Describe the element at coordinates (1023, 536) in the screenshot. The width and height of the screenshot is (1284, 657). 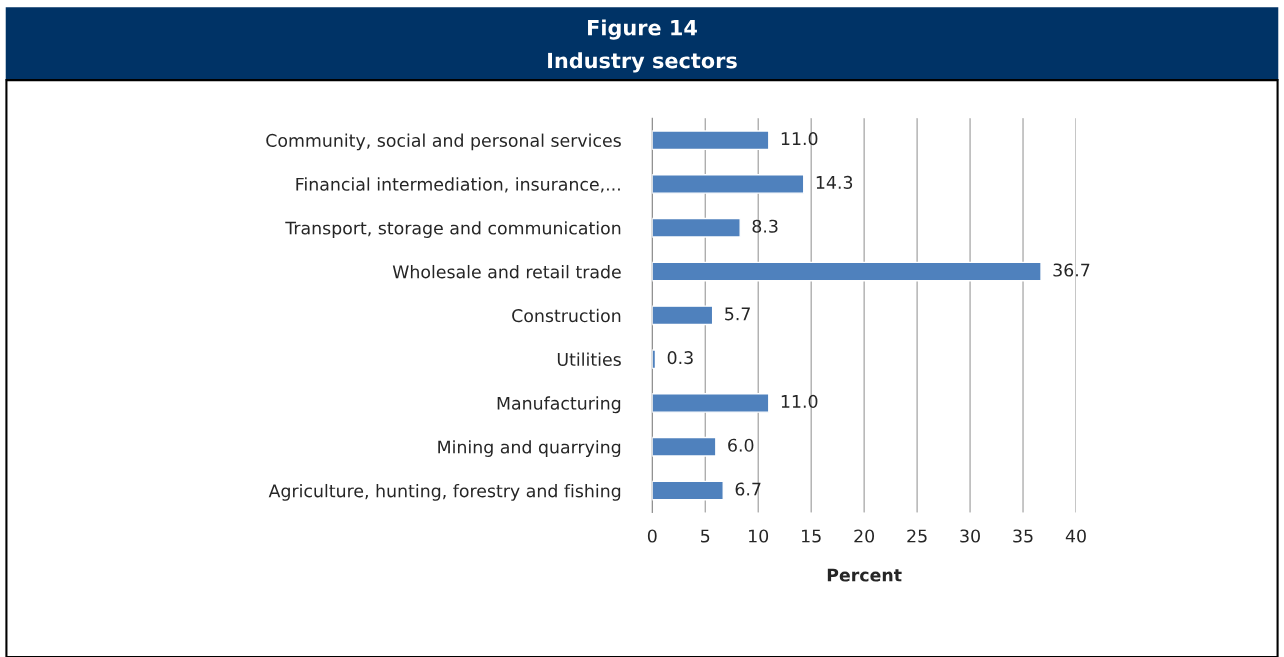
I see `x-tick-label: 35` at that location.